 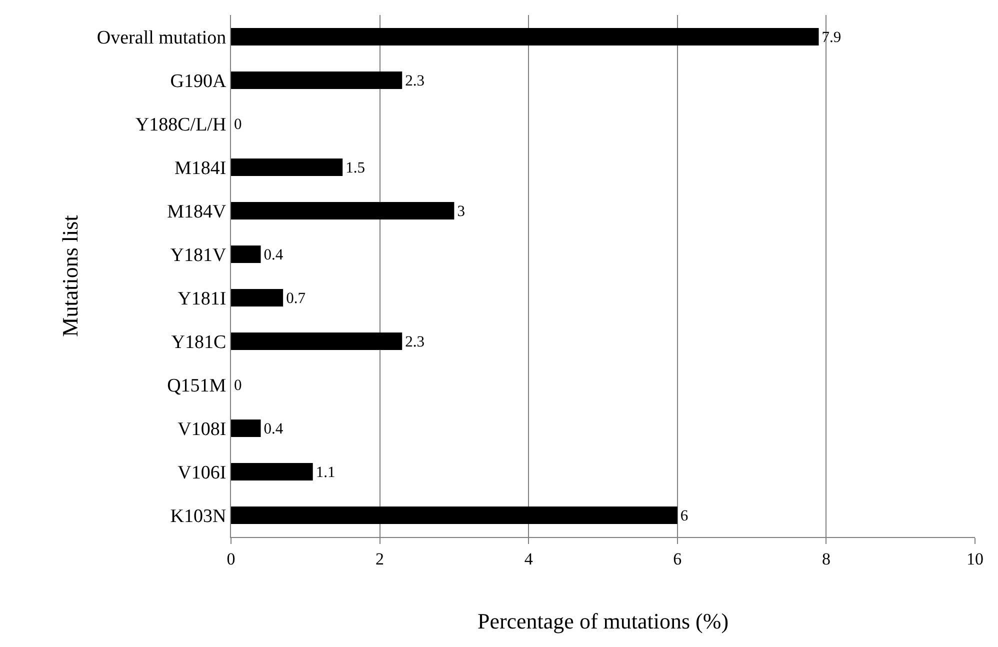 What do you see at coordinates (832, 37) in the screenshot?
I see `data-label: 7.9` at bounding box center [832, 37].